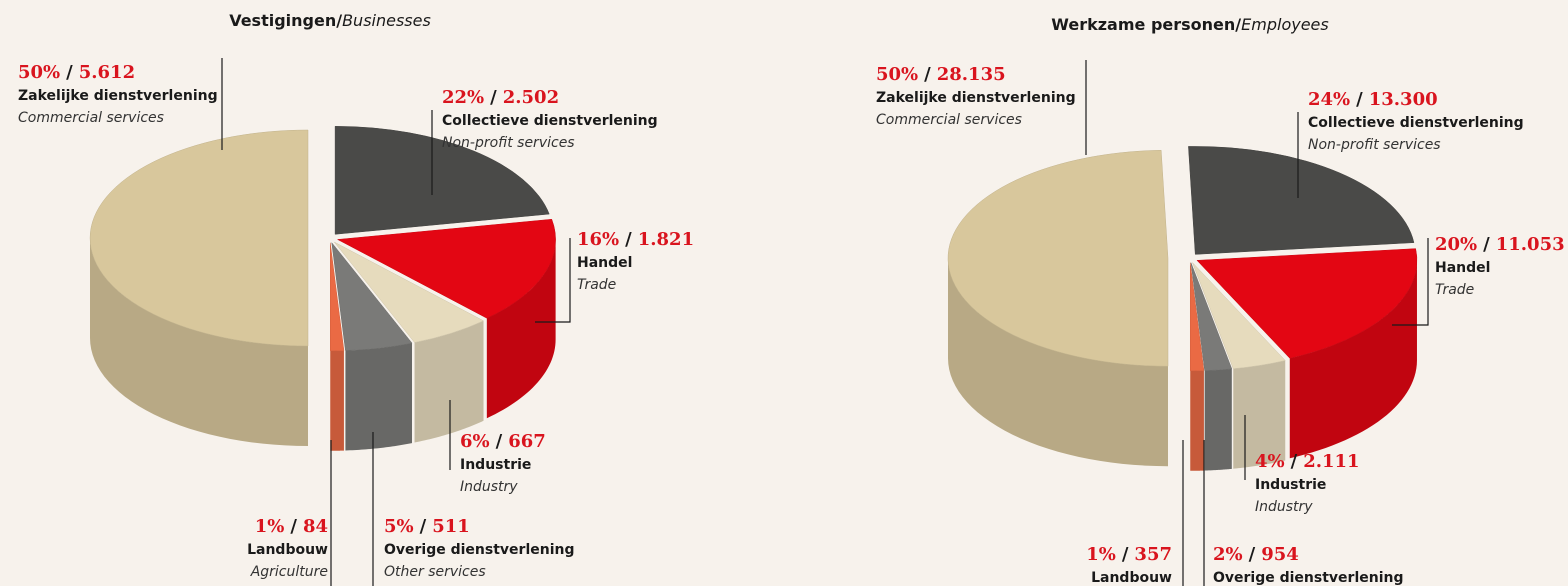 The image size is (1568, 586). What do you see at coordinates (1456, 244) in the screenshot?
I see `percent-label: 20%` at bounding box center [1456, 244].